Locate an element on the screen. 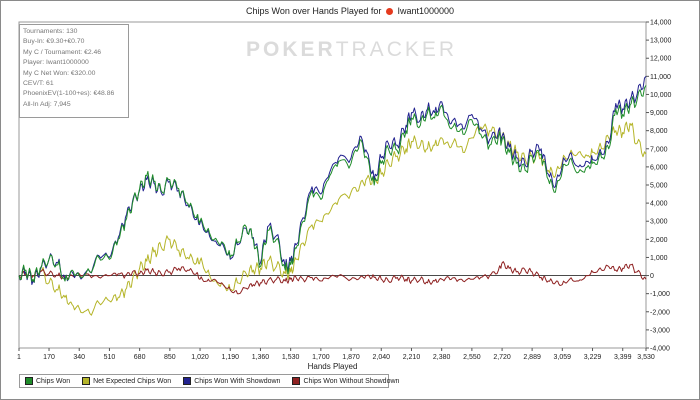  title-prefix: Chips Won over Hands Played for is located at coordinates (314, 11).